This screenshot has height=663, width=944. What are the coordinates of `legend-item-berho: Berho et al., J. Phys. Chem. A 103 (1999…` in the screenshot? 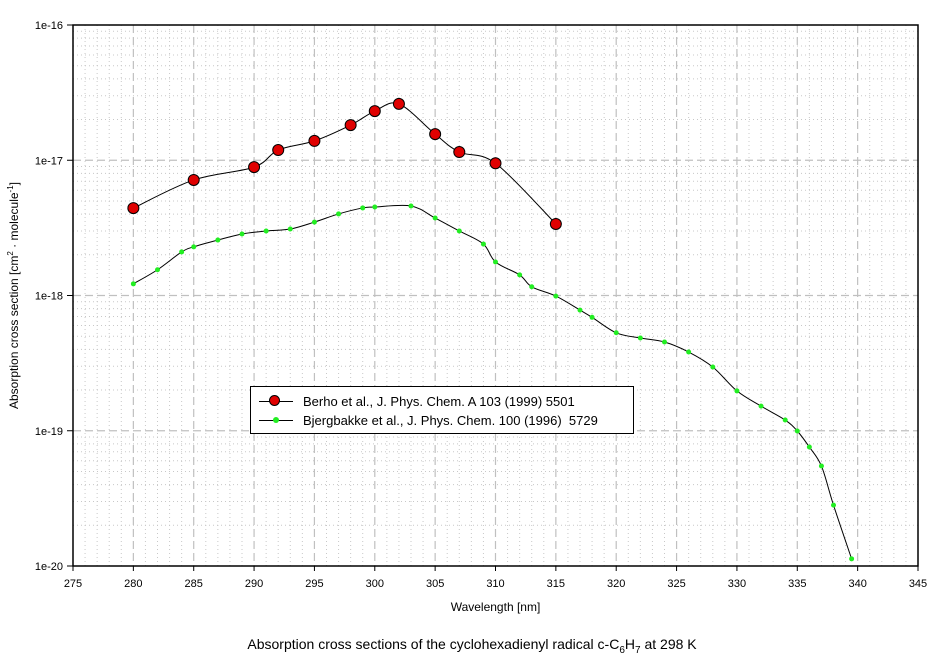 It's located at (417, 401).